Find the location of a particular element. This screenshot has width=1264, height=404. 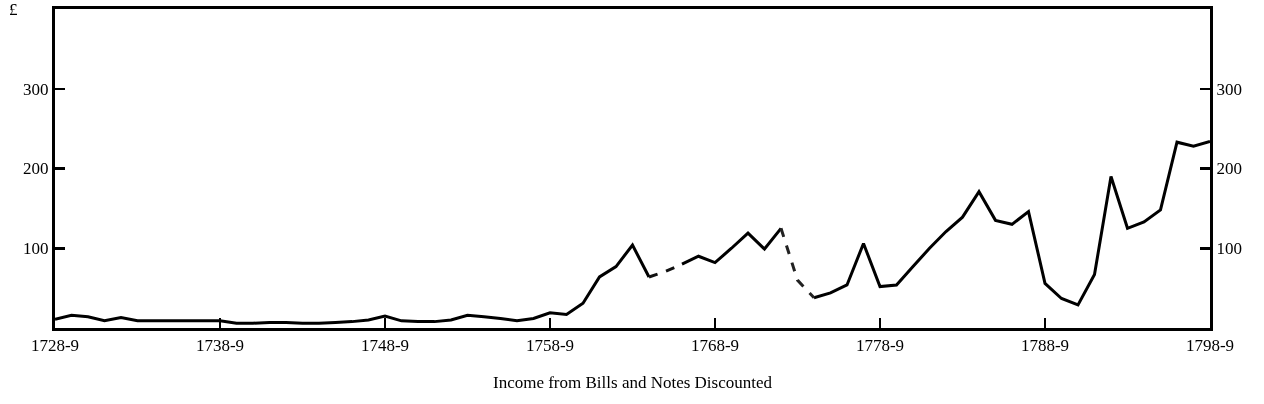

x-axis-title: Income from Bills and Notes Discounted is located at coordinates (632, 382).